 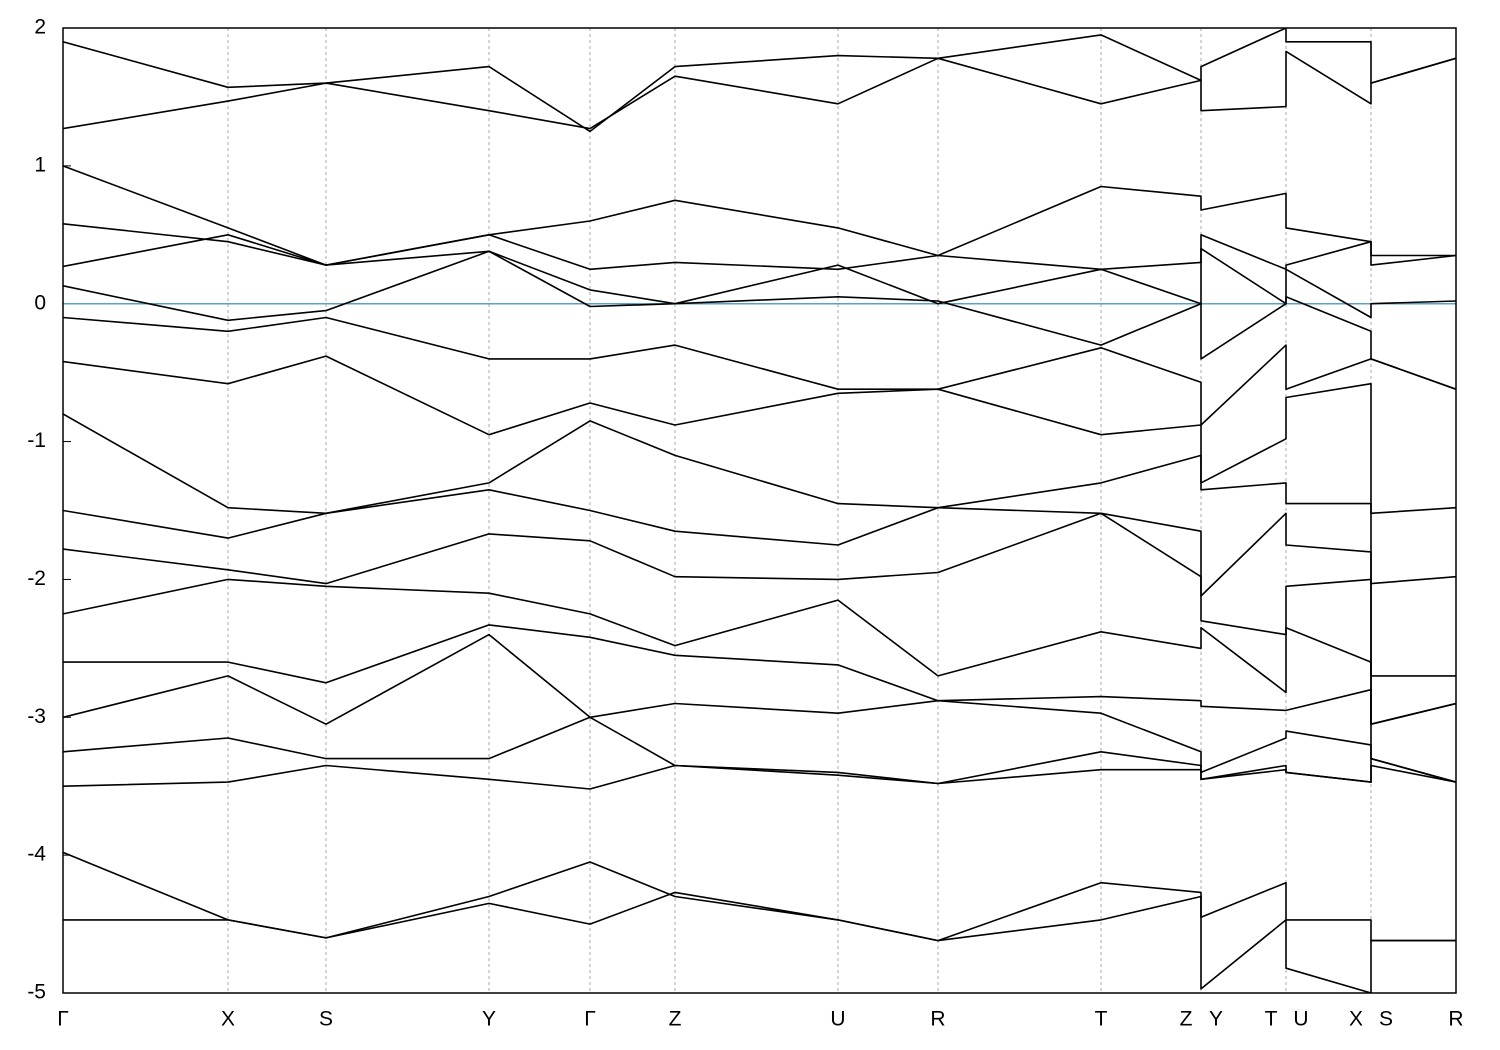 I want to click on y-tick-label: -5, so click(x=36, y=992).